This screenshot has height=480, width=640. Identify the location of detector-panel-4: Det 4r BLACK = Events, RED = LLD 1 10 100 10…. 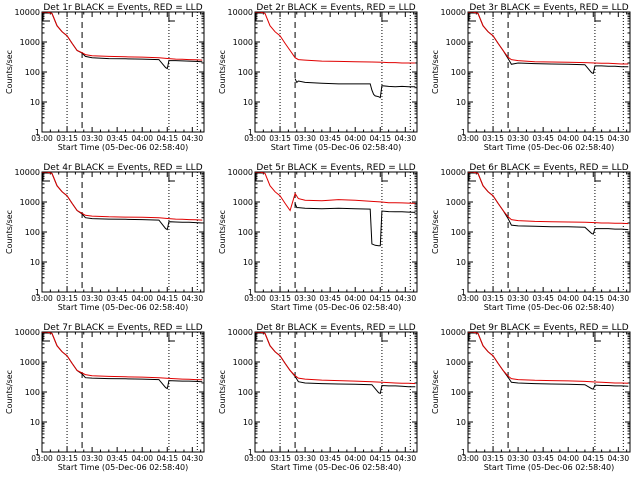
(105, 237).